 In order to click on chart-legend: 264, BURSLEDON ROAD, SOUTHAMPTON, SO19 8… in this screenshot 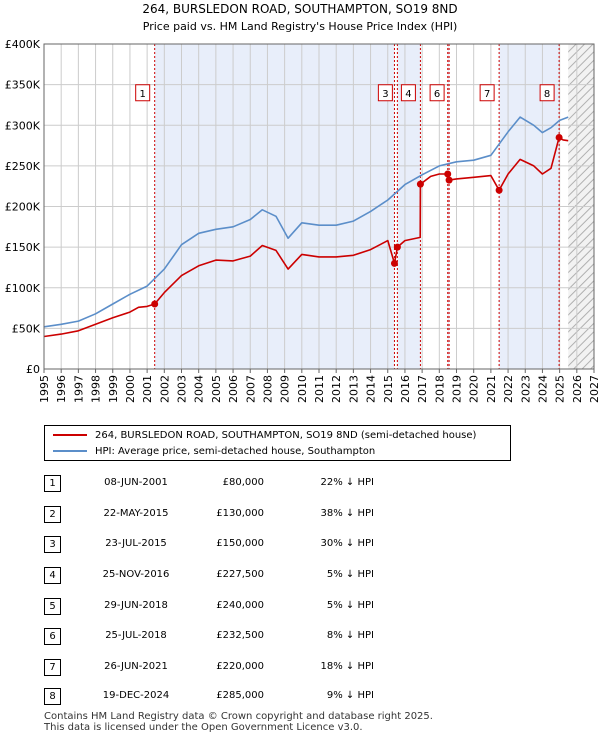, I will do `click(277, 443)`.